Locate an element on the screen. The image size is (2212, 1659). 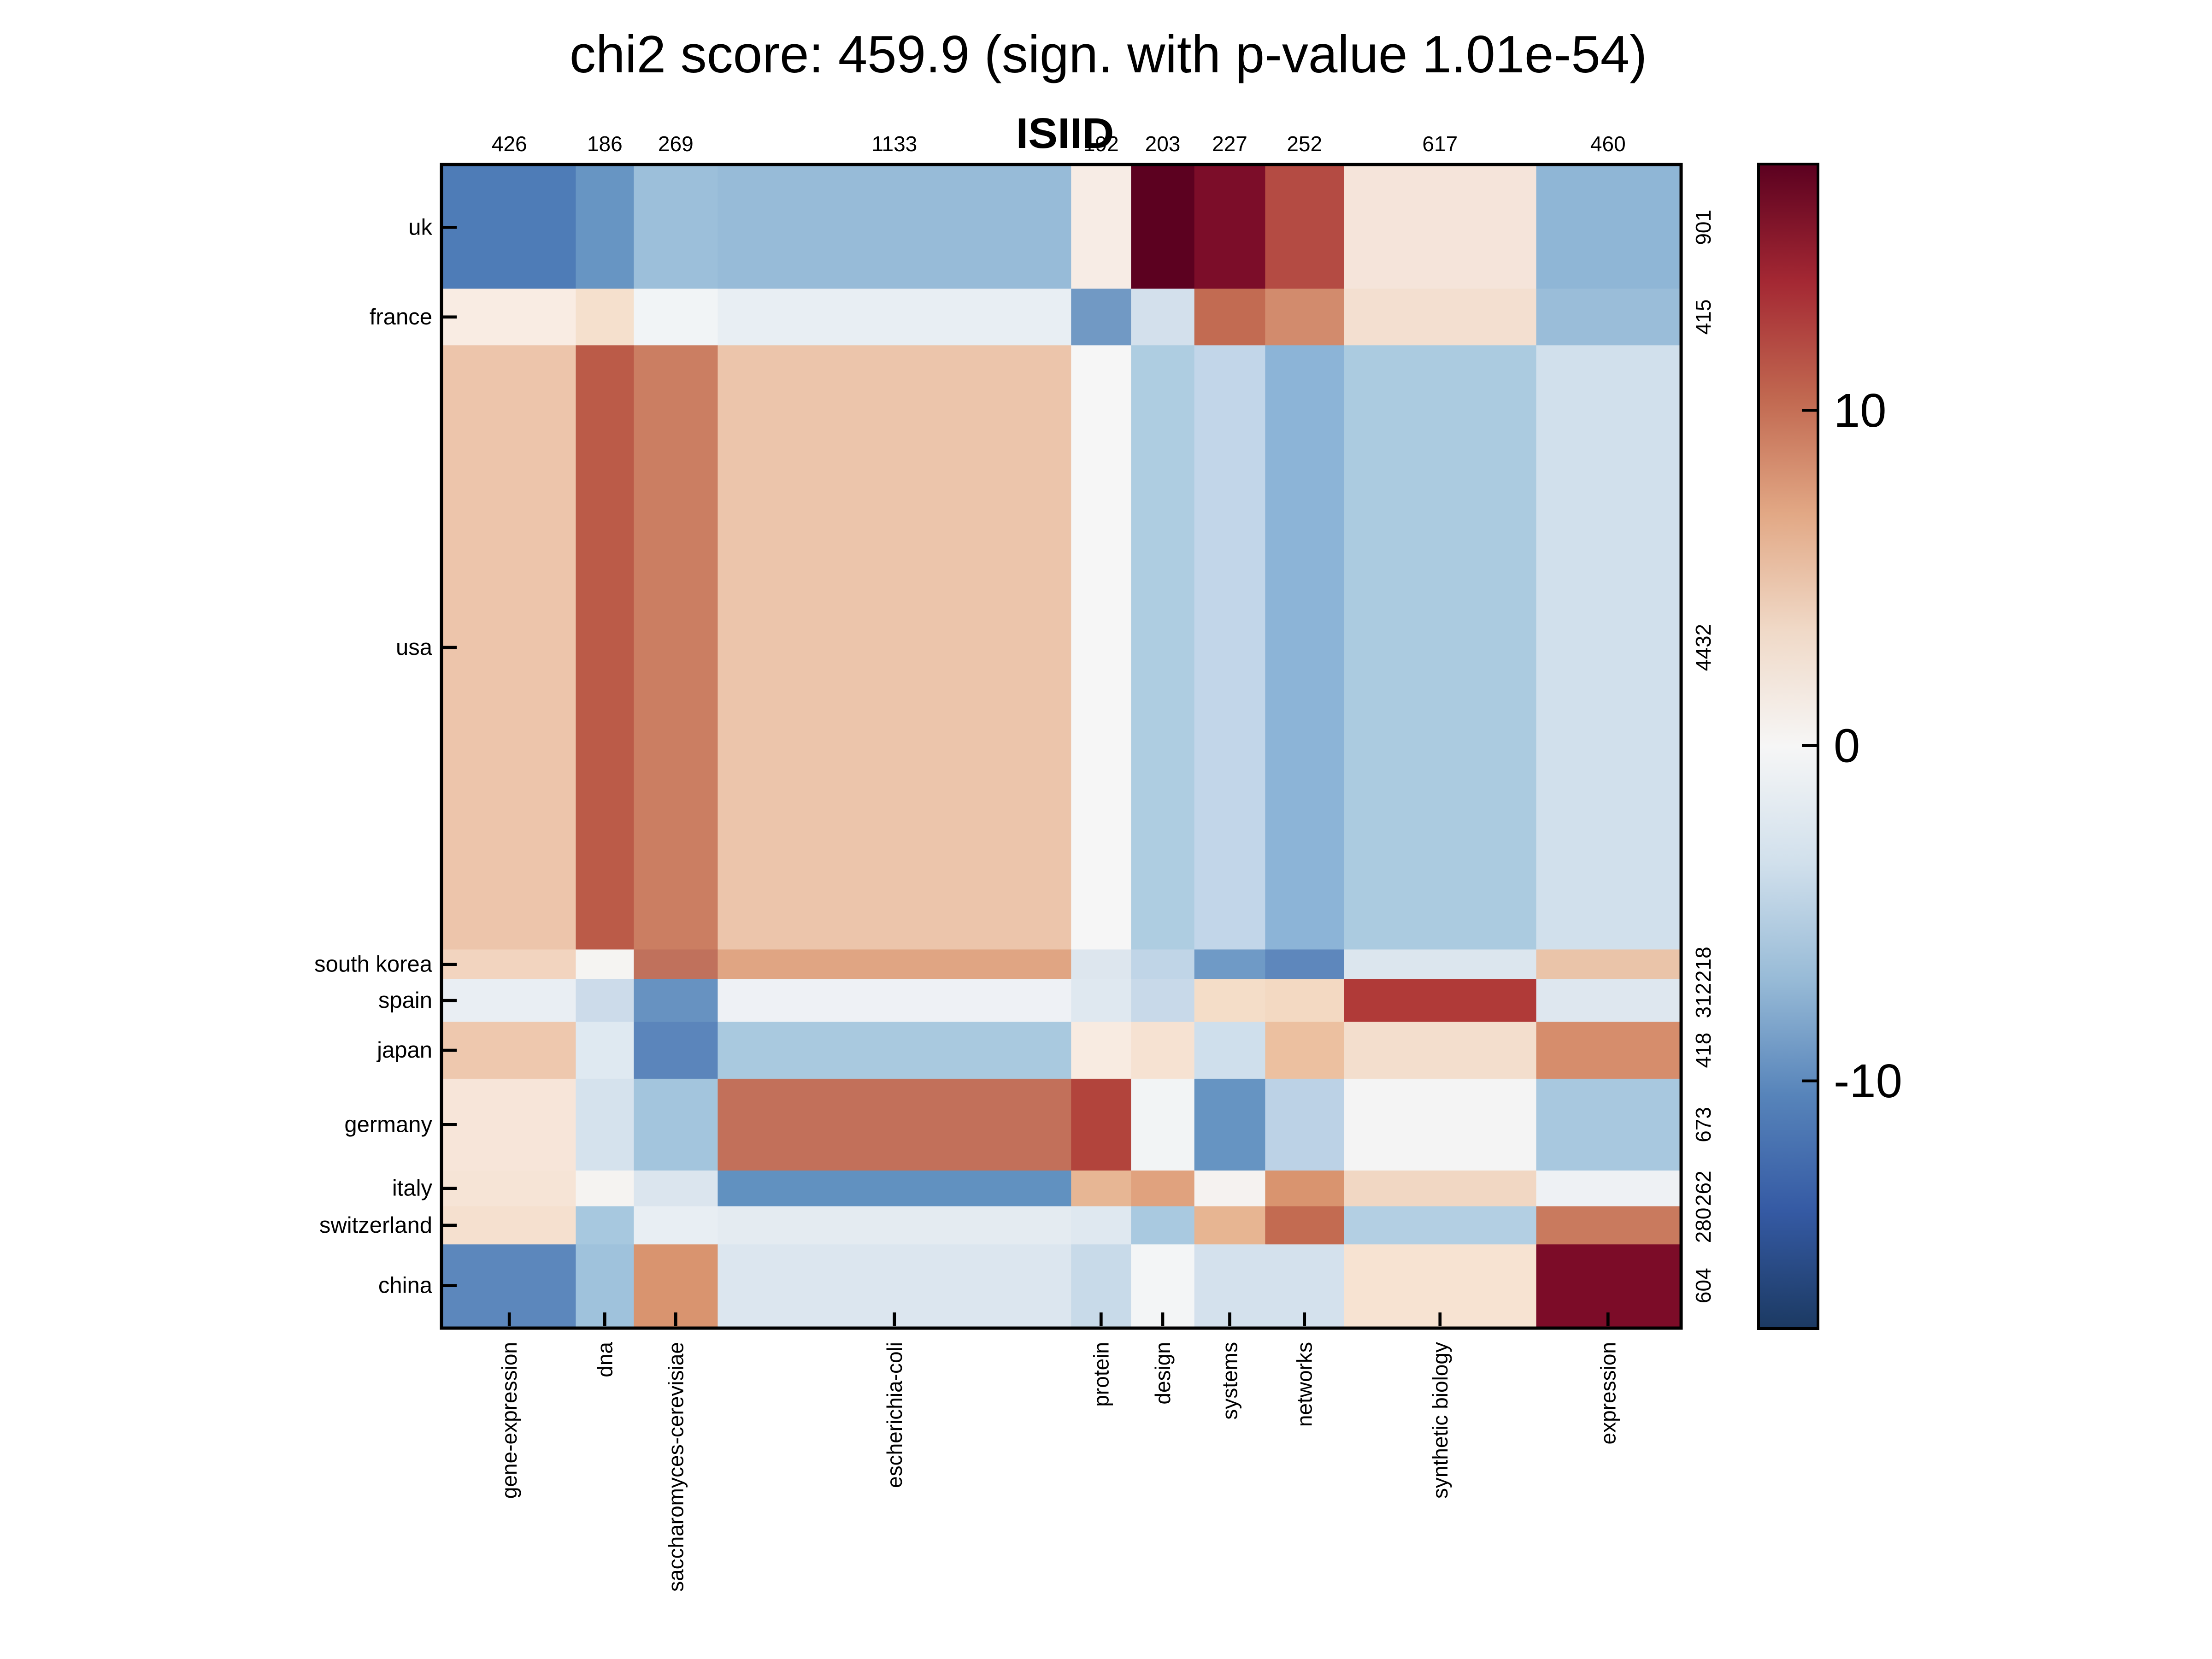
svg-text: 460 is located at coordinates (1608, 144).